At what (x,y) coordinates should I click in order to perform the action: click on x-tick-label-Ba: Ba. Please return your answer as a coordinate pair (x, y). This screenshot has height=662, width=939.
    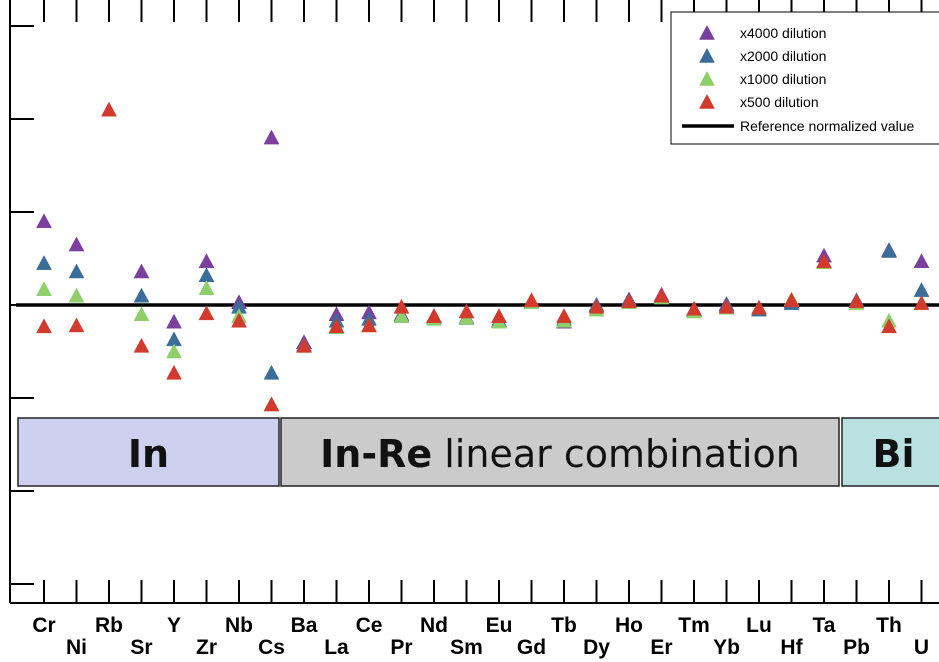
    Looking at the image, I should click on (304, 625).